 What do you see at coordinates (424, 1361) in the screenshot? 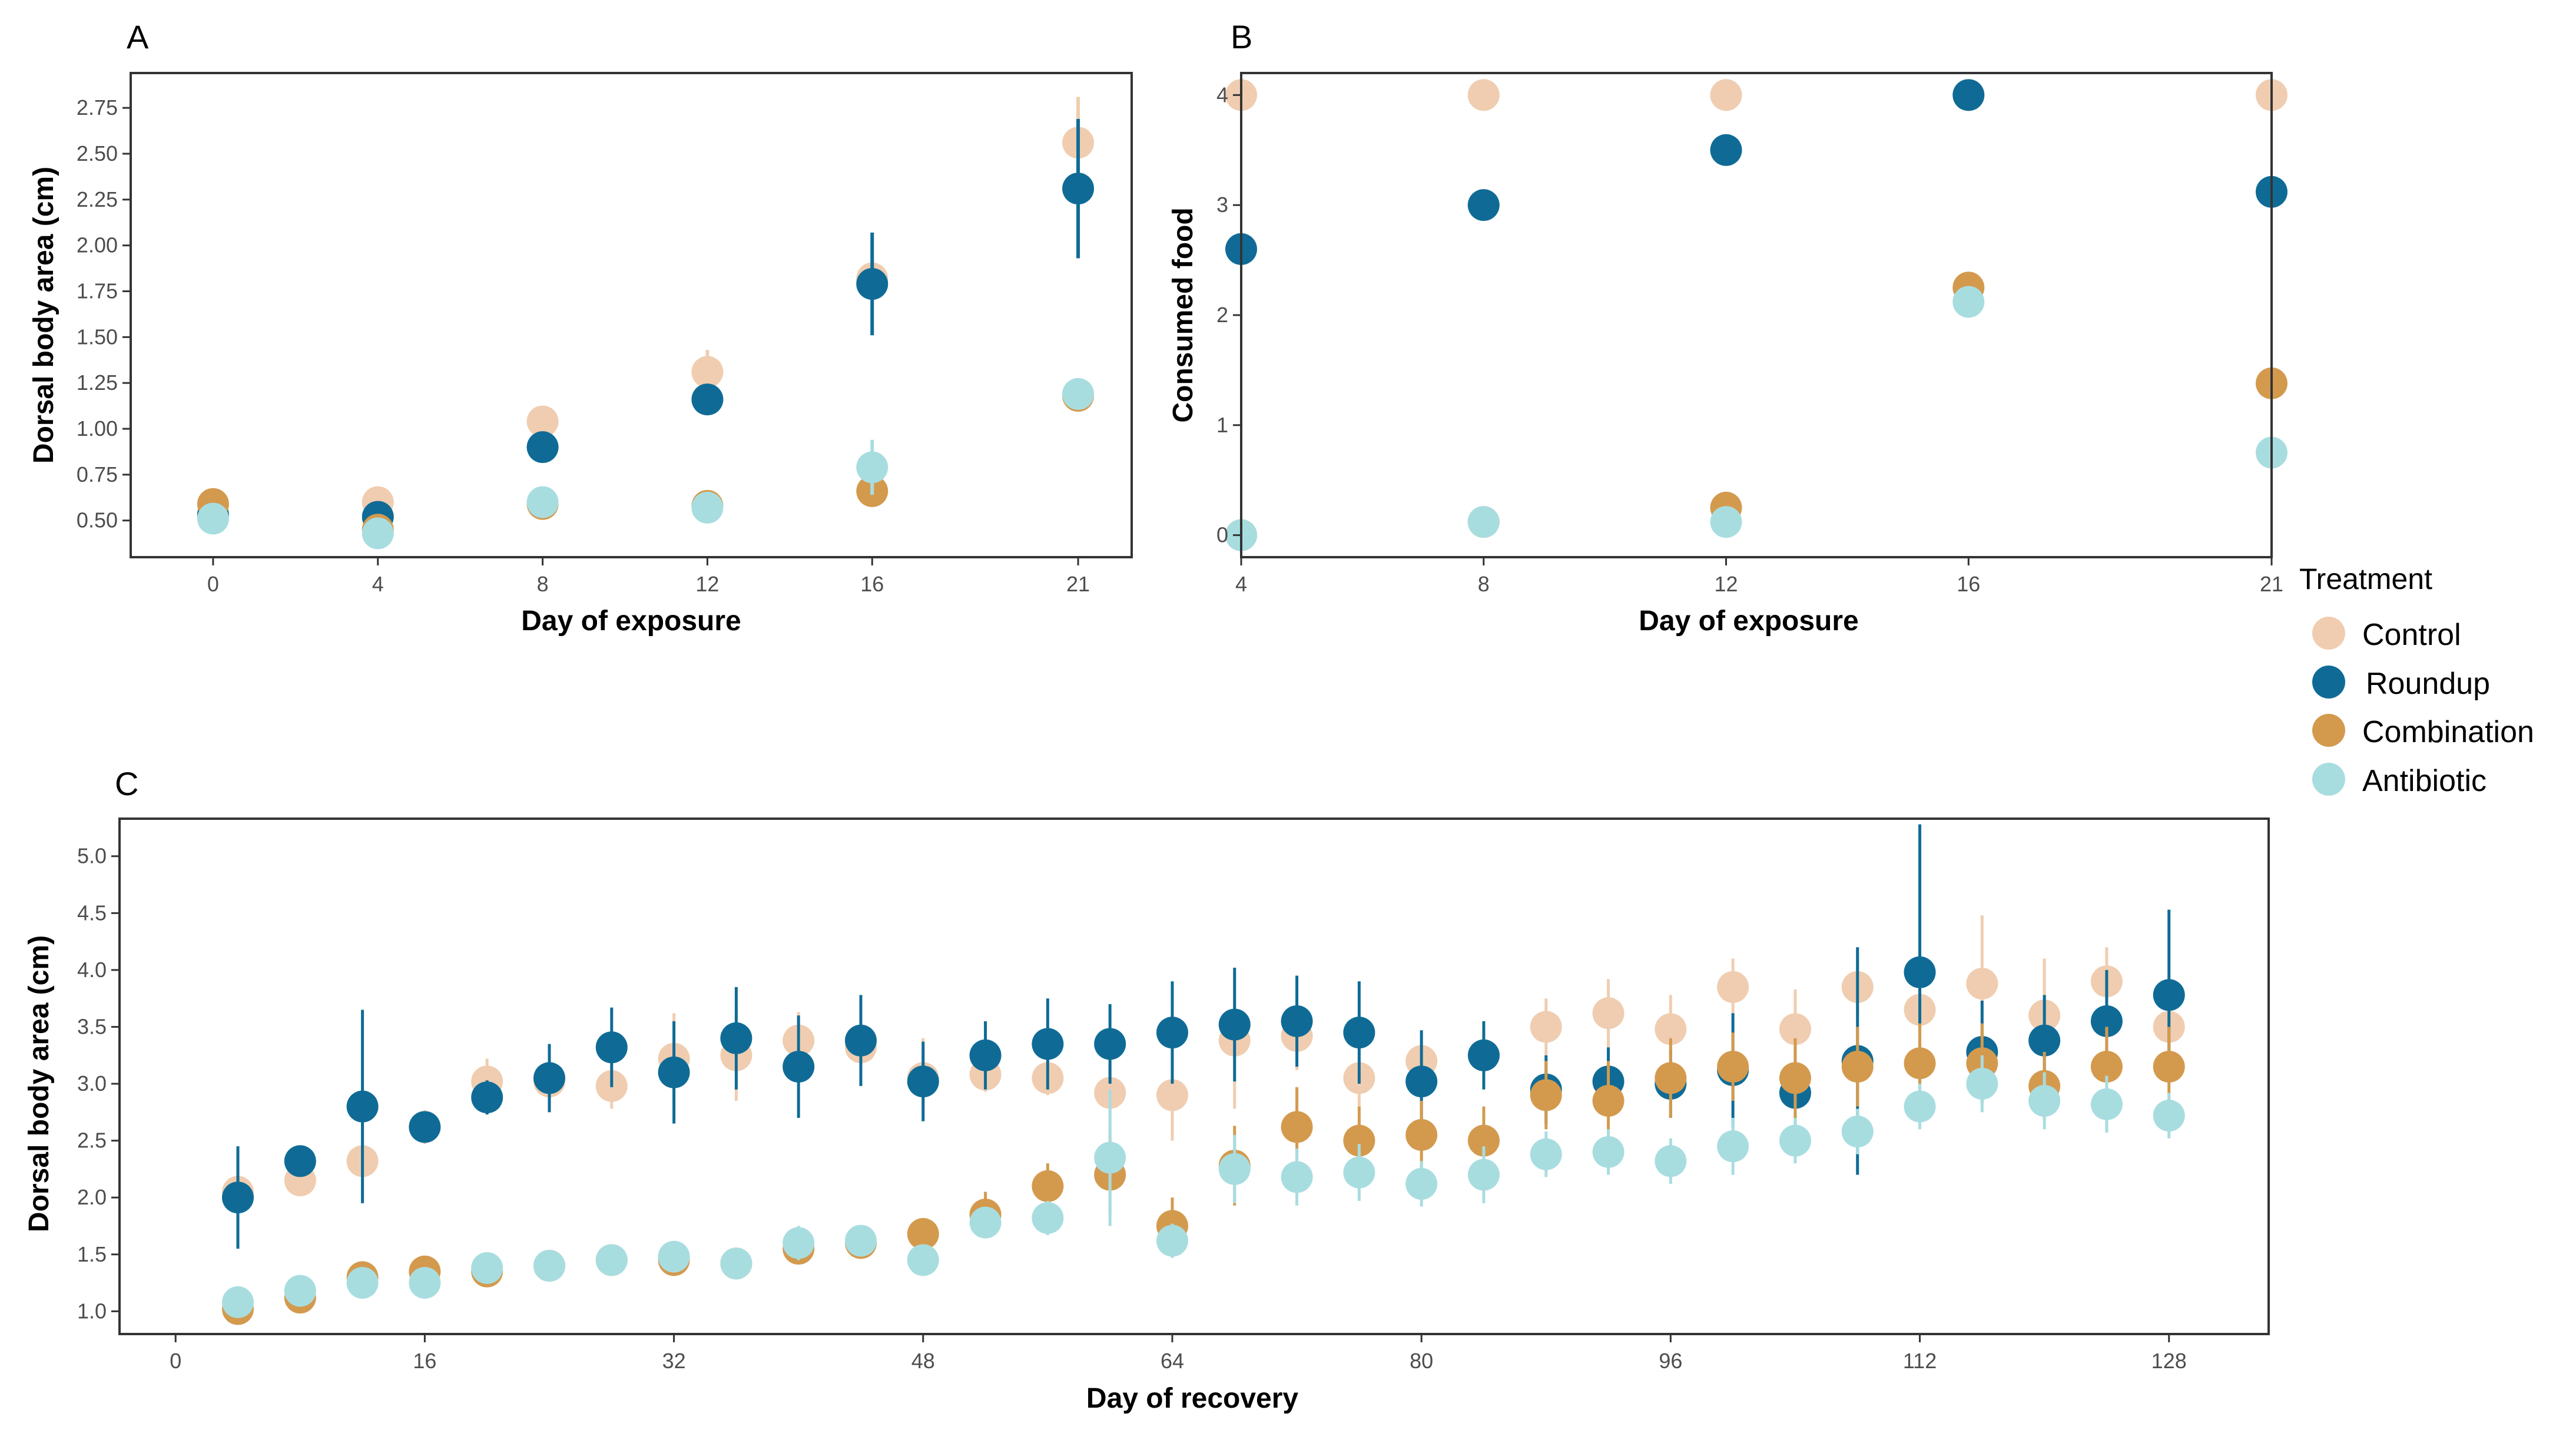
I see `panel-c-x-tick-label: 16` at bounding box center [424, 1361].